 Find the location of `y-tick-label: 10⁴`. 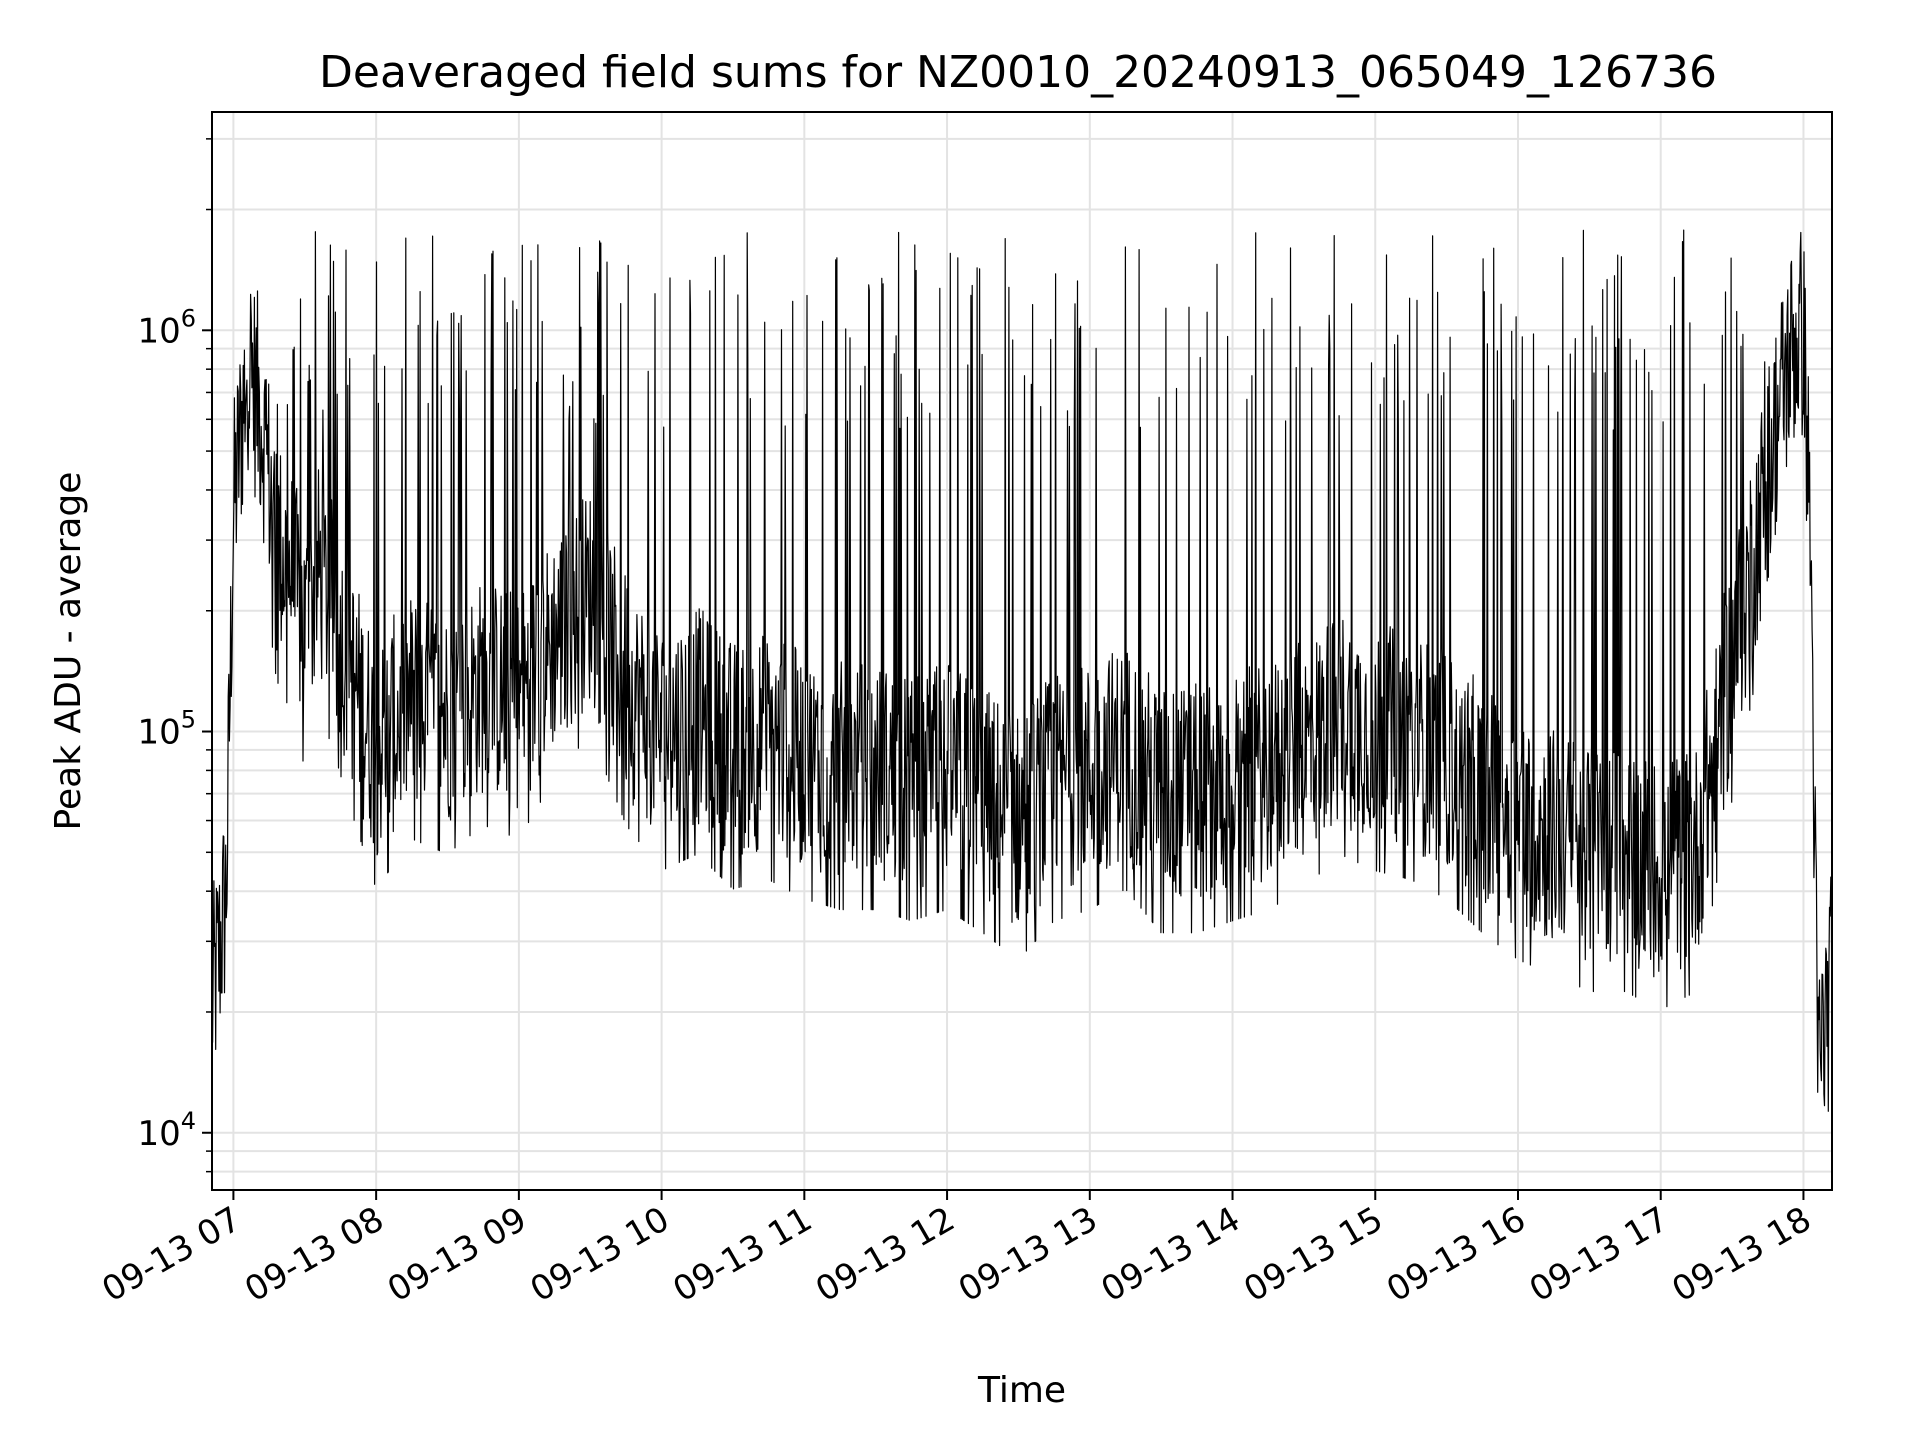

y-tick-label: 10⁴ is located at coordinates (166, 1130).